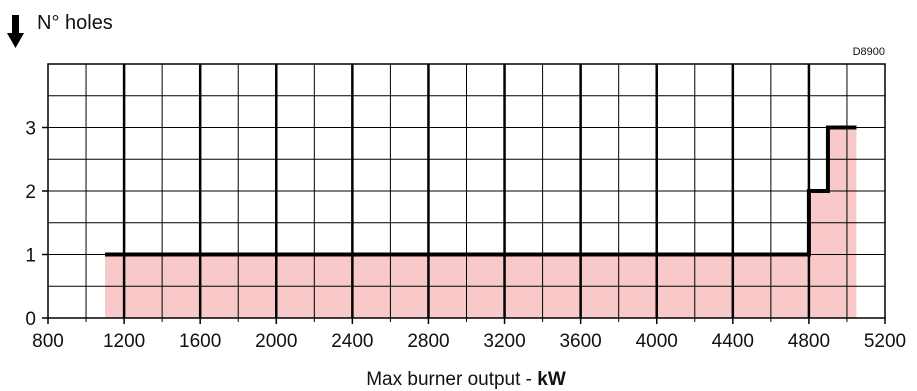  What do you see at coordinates (30, 192) in the screenshot?
I see `y-tick-label: 2` at bounding box center [30, 192].